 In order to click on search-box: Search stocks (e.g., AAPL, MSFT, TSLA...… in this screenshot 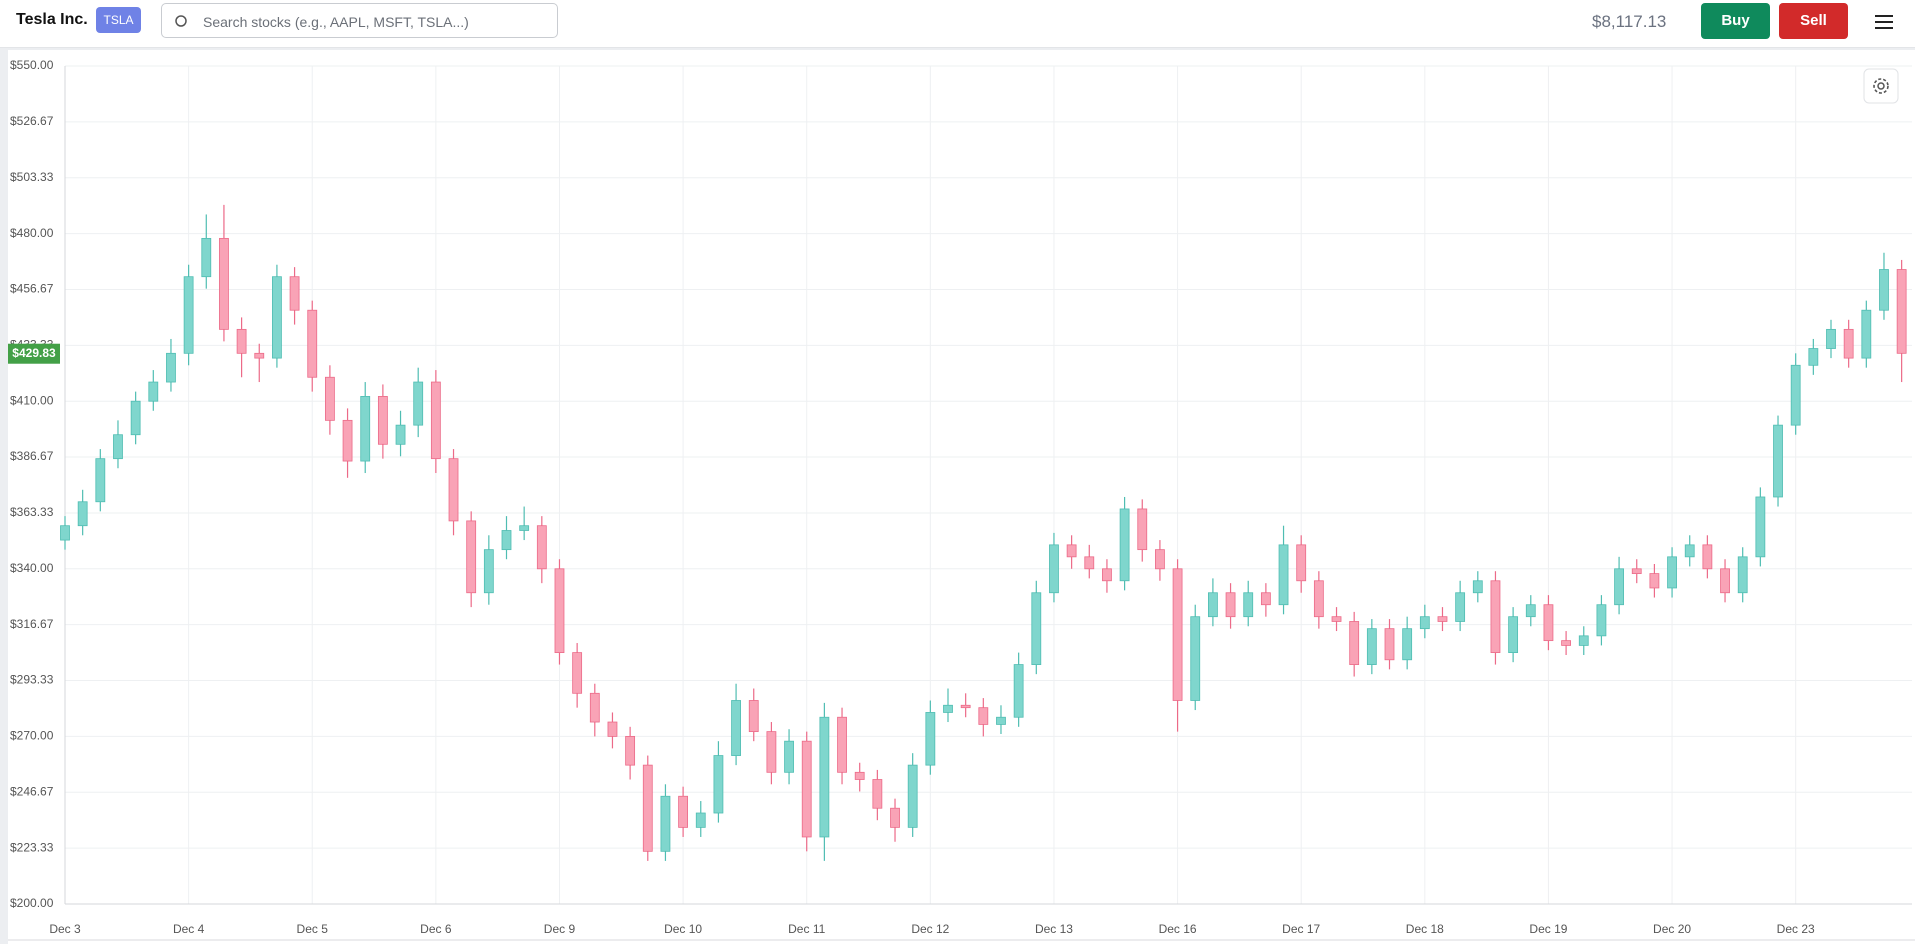, I will do `click(359, 20)`.